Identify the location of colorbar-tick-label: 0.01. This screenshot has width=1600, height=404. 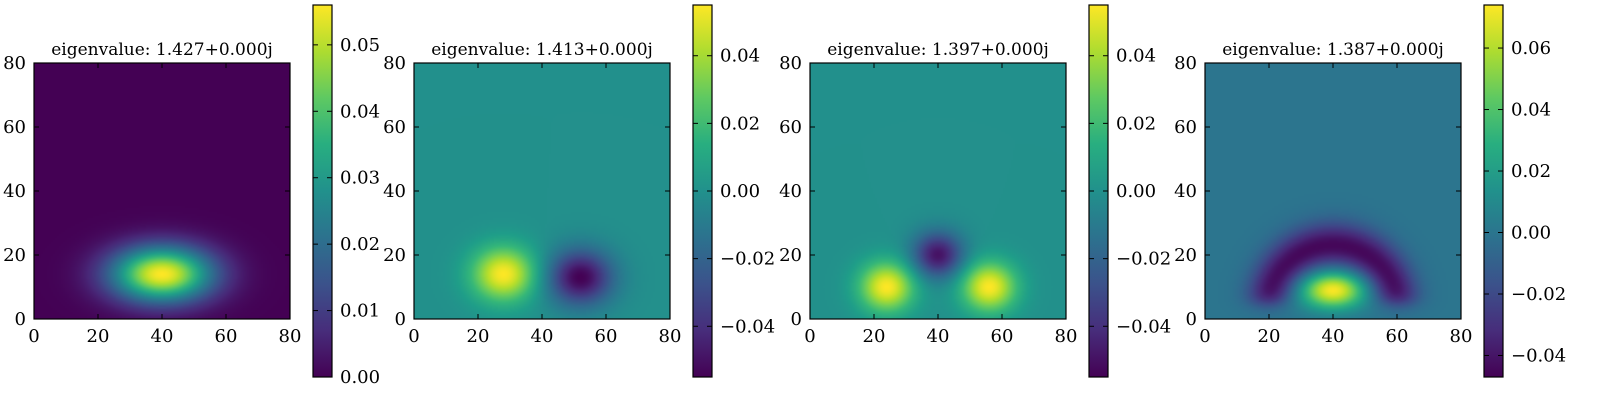
(360, 311).